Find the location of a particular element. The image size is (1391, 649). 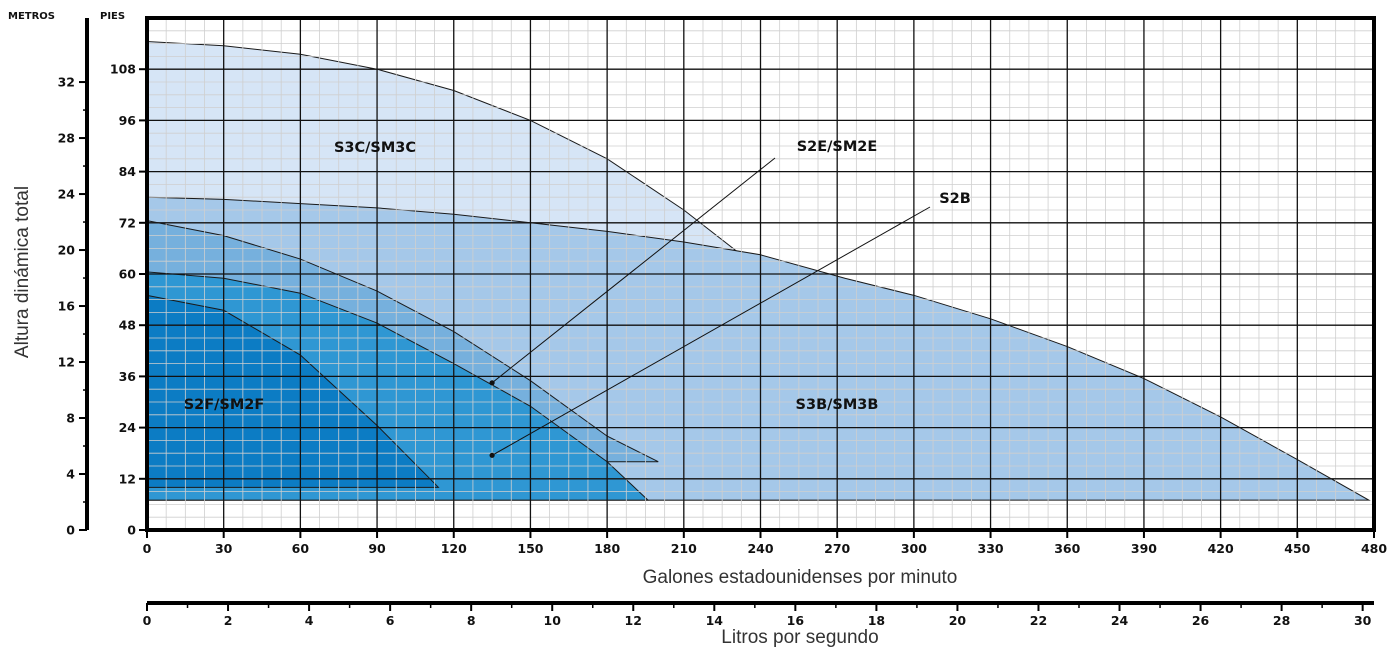

lps-tick-label: 26 is located at coordinates (1201, 620).